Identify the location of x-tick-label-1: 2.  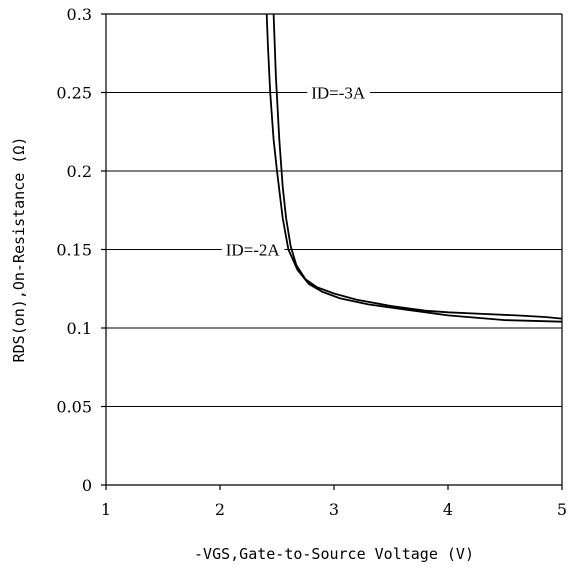
(220, 509).